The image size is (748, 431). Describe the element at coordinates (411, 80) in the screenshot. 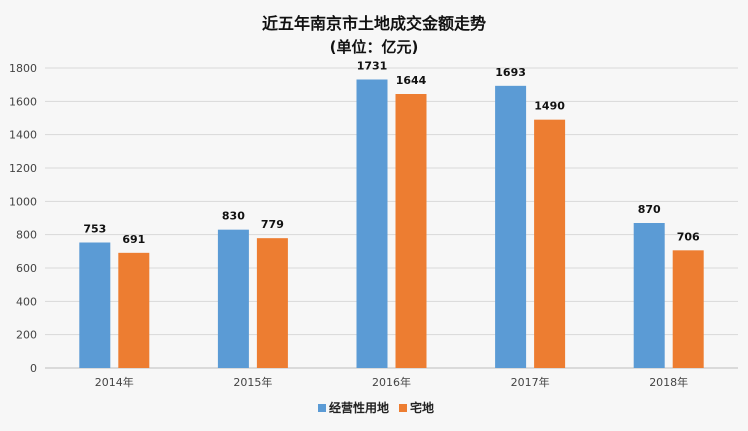

I see `data-label: 1644` at that location.